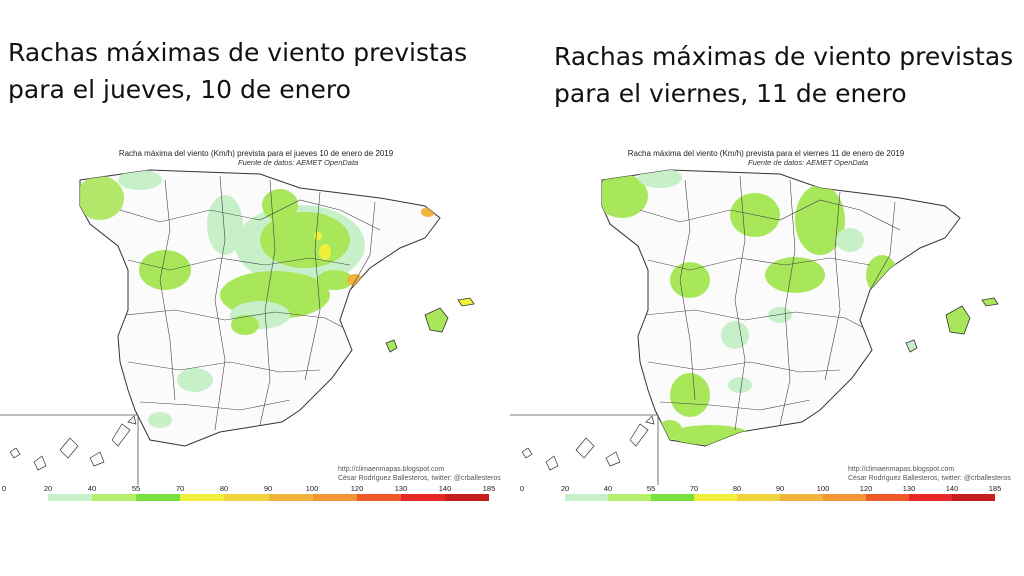 Image resolution: width=1024 pixels, height=576 pixels. I want to click on headline-line-2: para el jueves, 10 de enero, so click(179, 89).